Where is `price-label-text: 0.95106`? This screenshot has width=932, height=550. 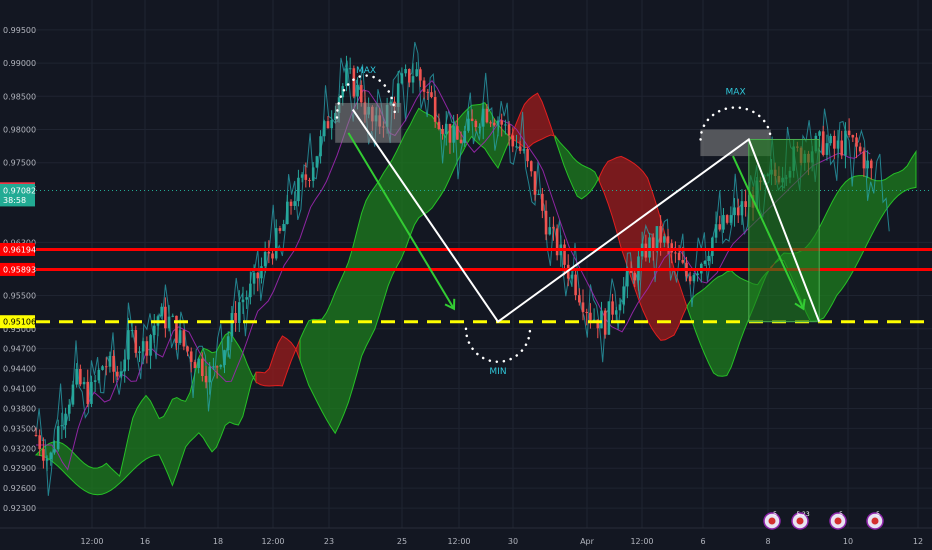
price-label-text: 0.95106 is located at coordinates (19, 322).